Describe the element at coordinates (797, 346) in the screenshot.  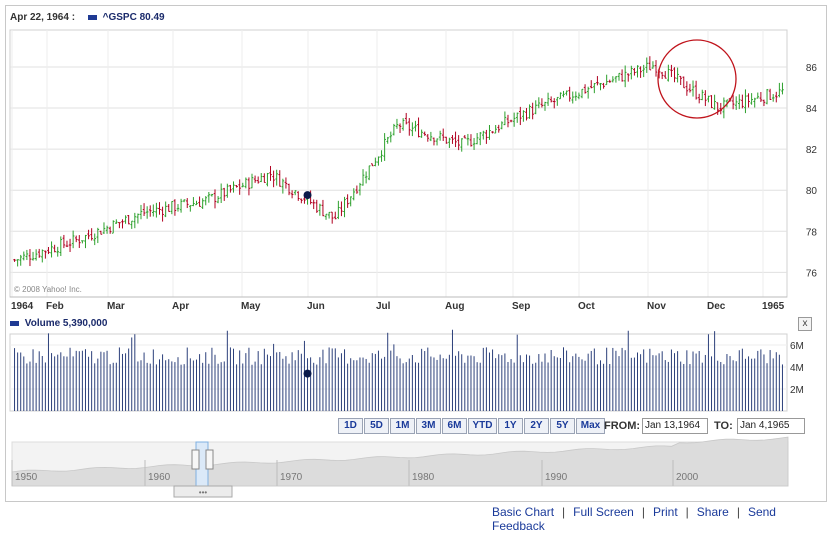
I see `volume-y-tick: 6M` at that location.